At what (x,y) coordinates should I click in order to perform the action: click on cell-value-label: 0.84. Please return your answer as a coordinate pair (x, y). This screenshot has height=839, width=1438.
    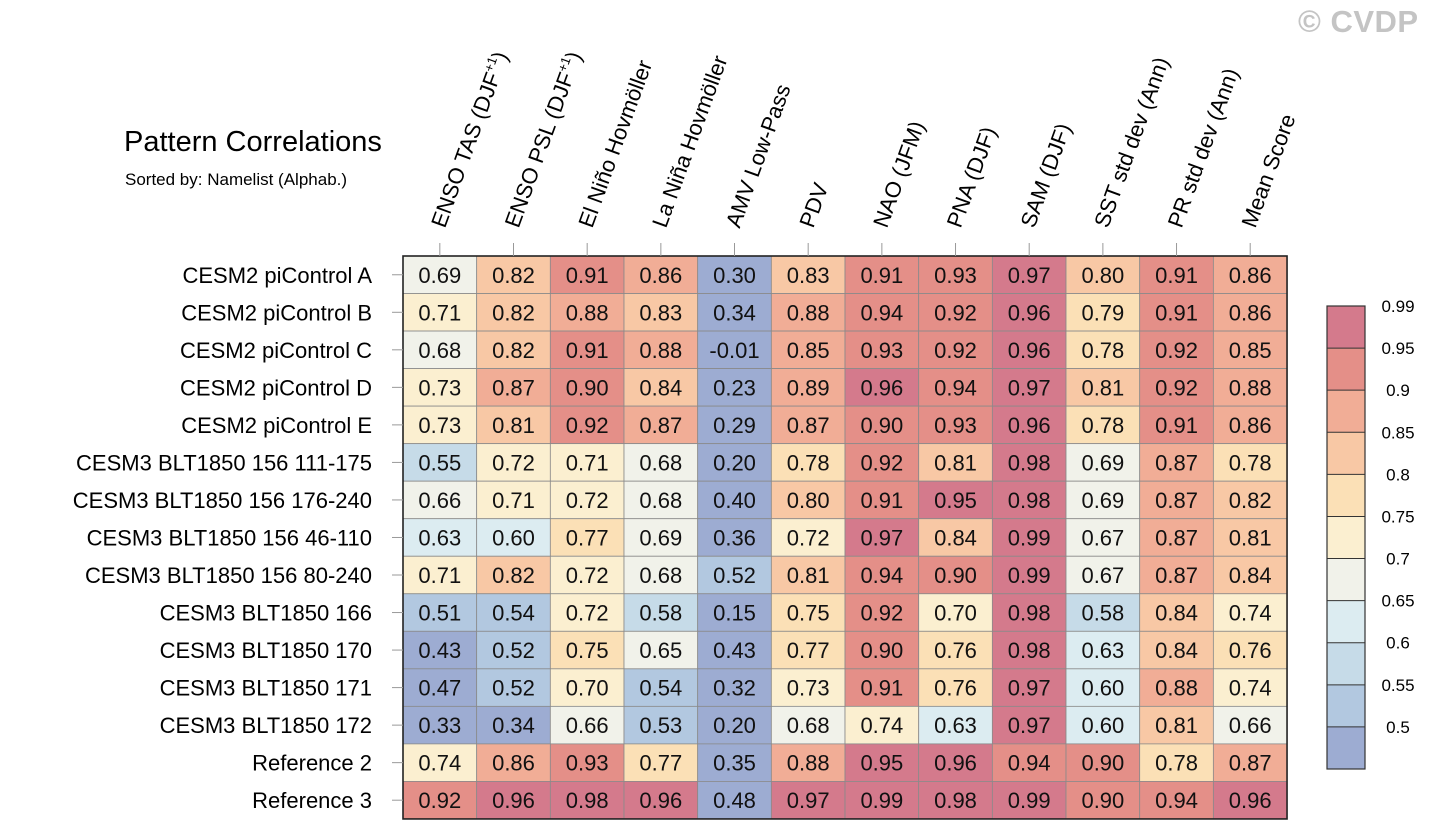
    Looking at the image, I should click on (660, 387).